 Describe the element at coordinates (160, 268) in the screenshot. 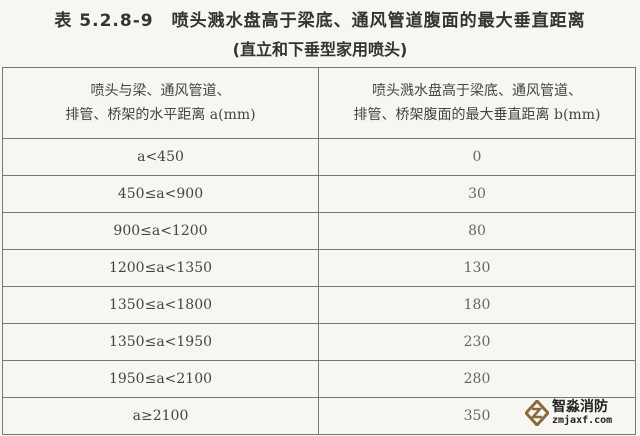

I see `cell-a: 1200≤a<1350` at that location.